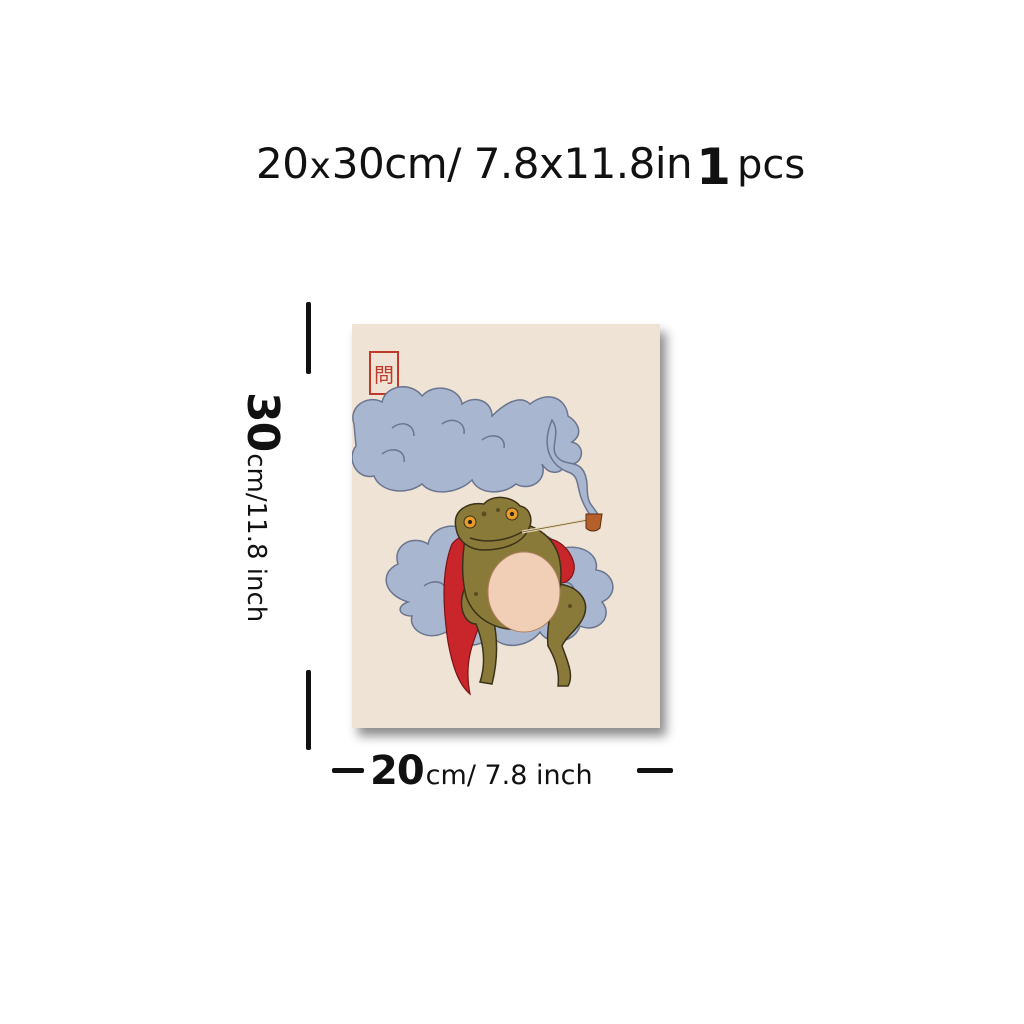 This screenshot has height=1024, width=1024. What do you see at coordinates (308, 338) in the screenshot?
I see `height-dimension-line-top` at bounding box center [308, 338].